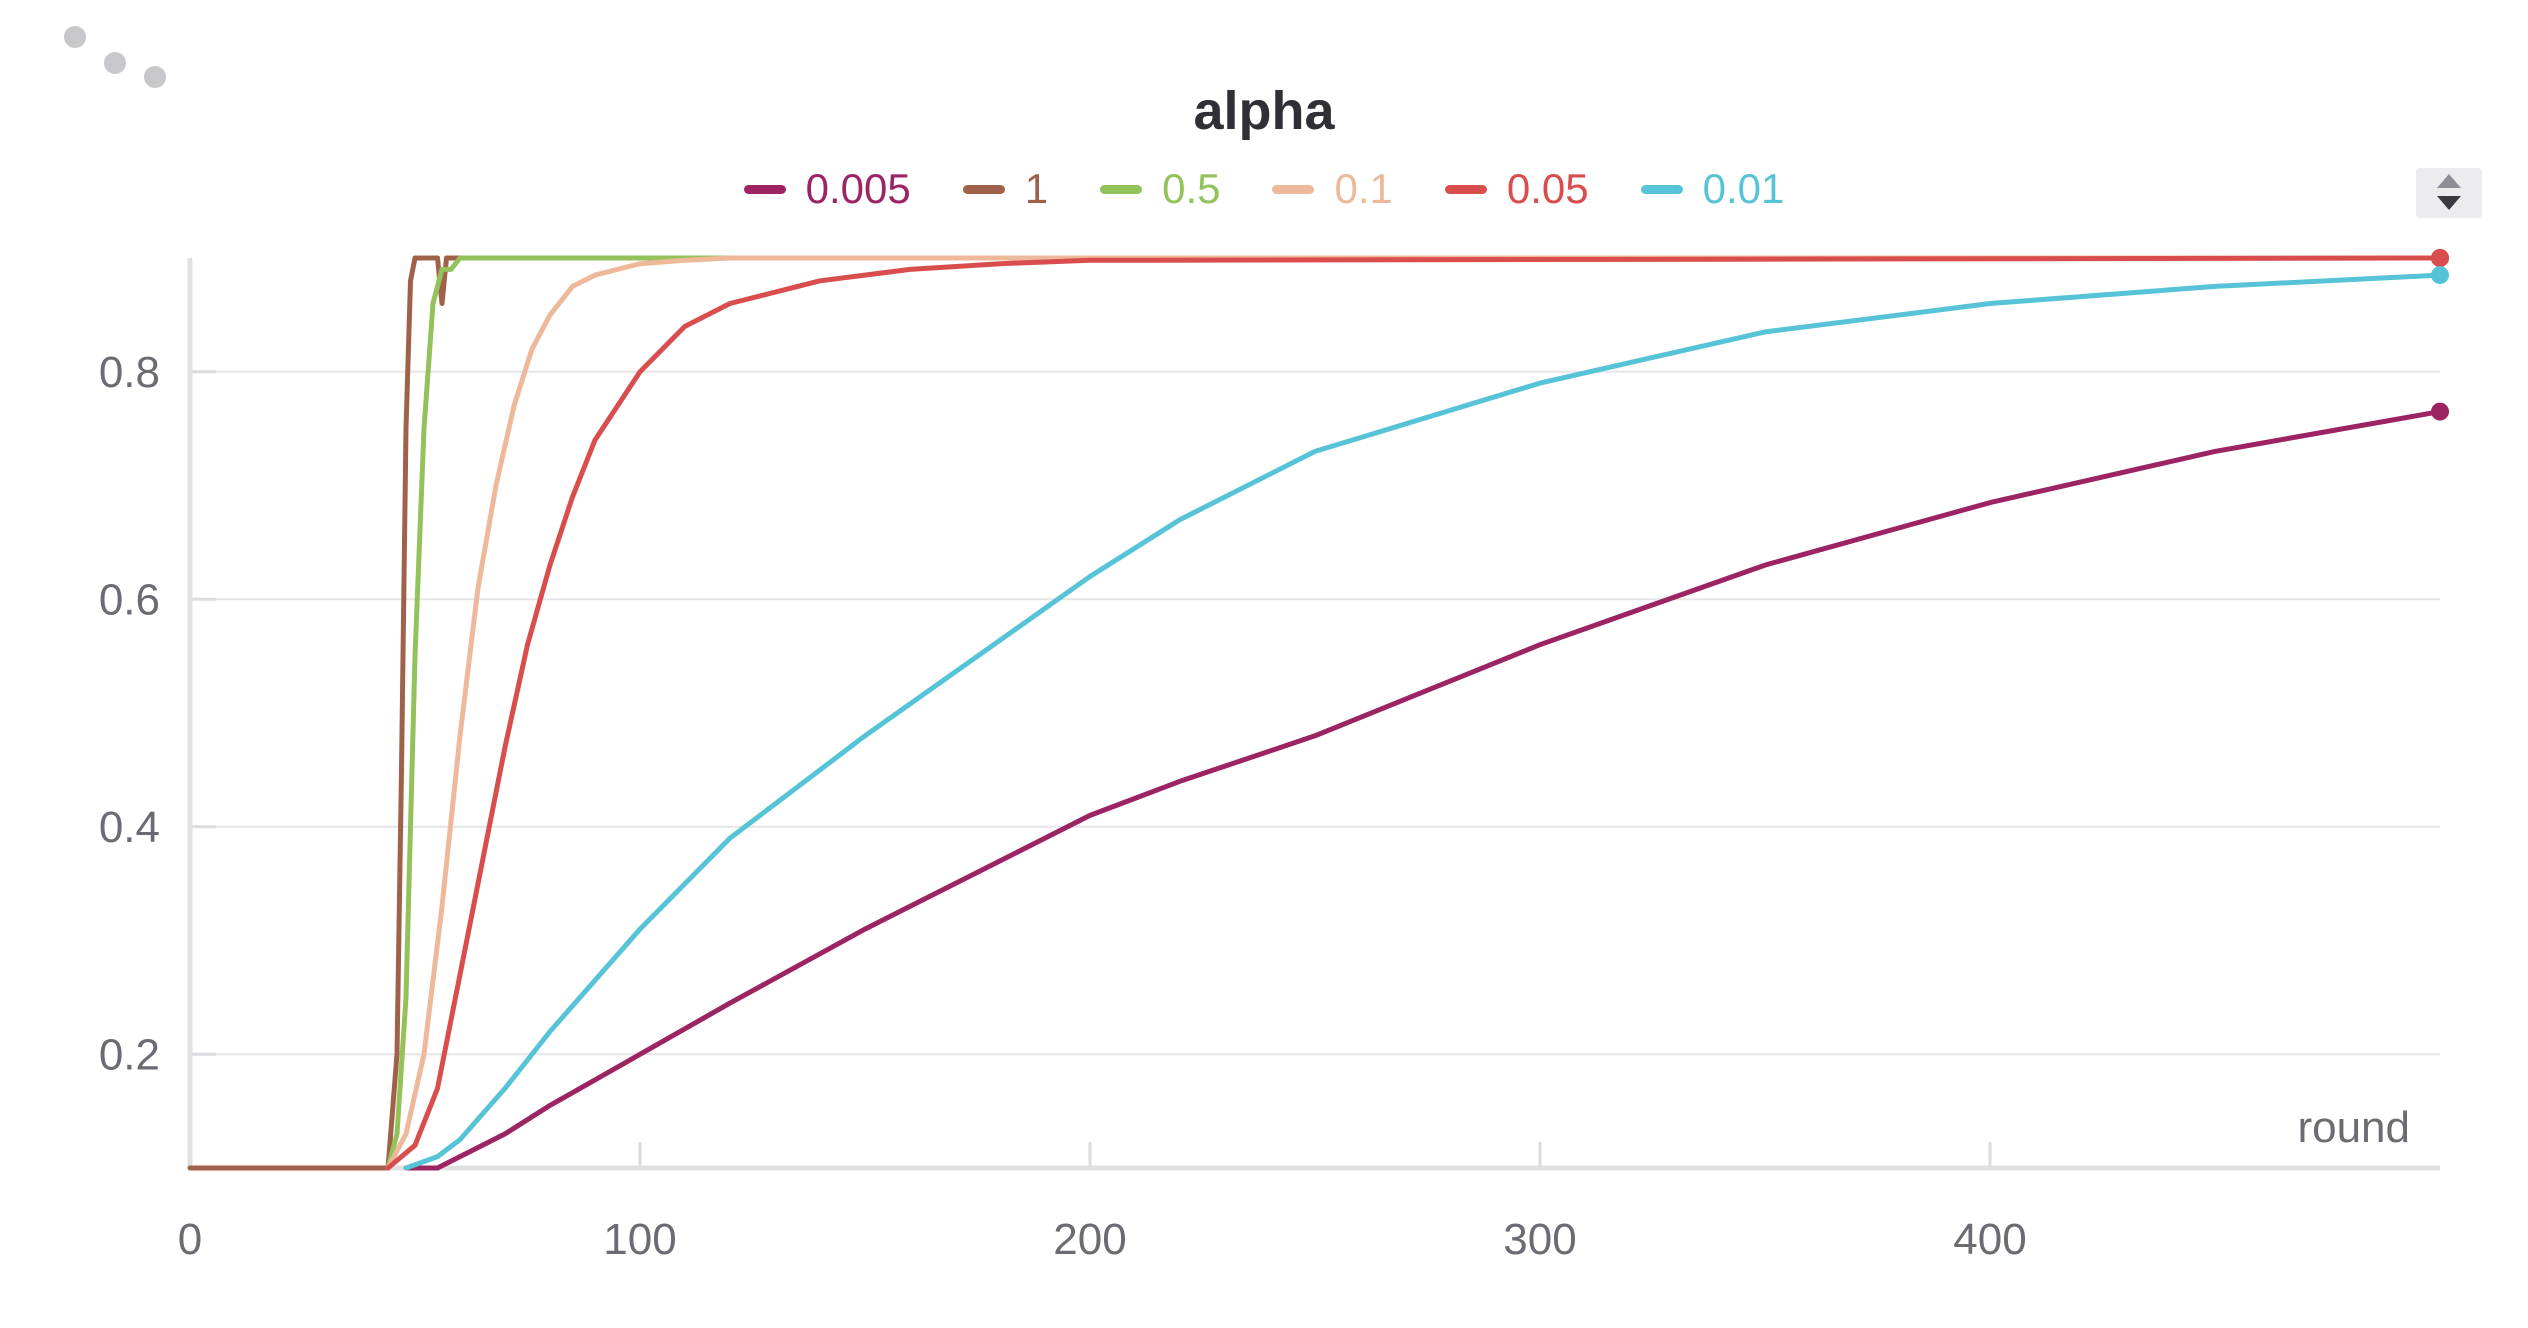 Image resolution: width=2528 pixels, height=1328 pixels. What do you see at coordinates (2440, 275) in the screenshot?
I see `series-end-point-0.01` at bounding box center [2440, 275].